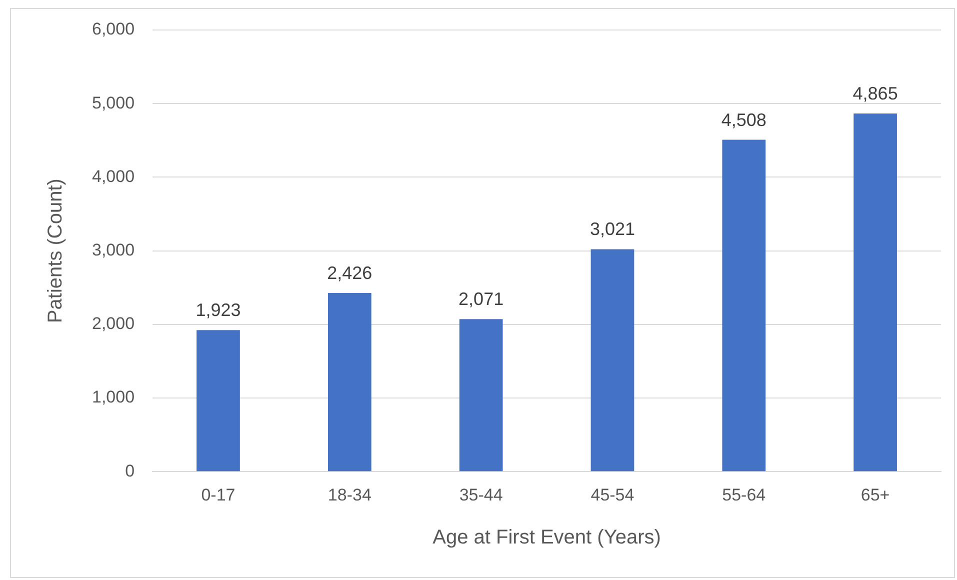 Image resolution: width=957 pixels, height=580 pixels. I want to click on data-label: 2,426, so click(349, 273).